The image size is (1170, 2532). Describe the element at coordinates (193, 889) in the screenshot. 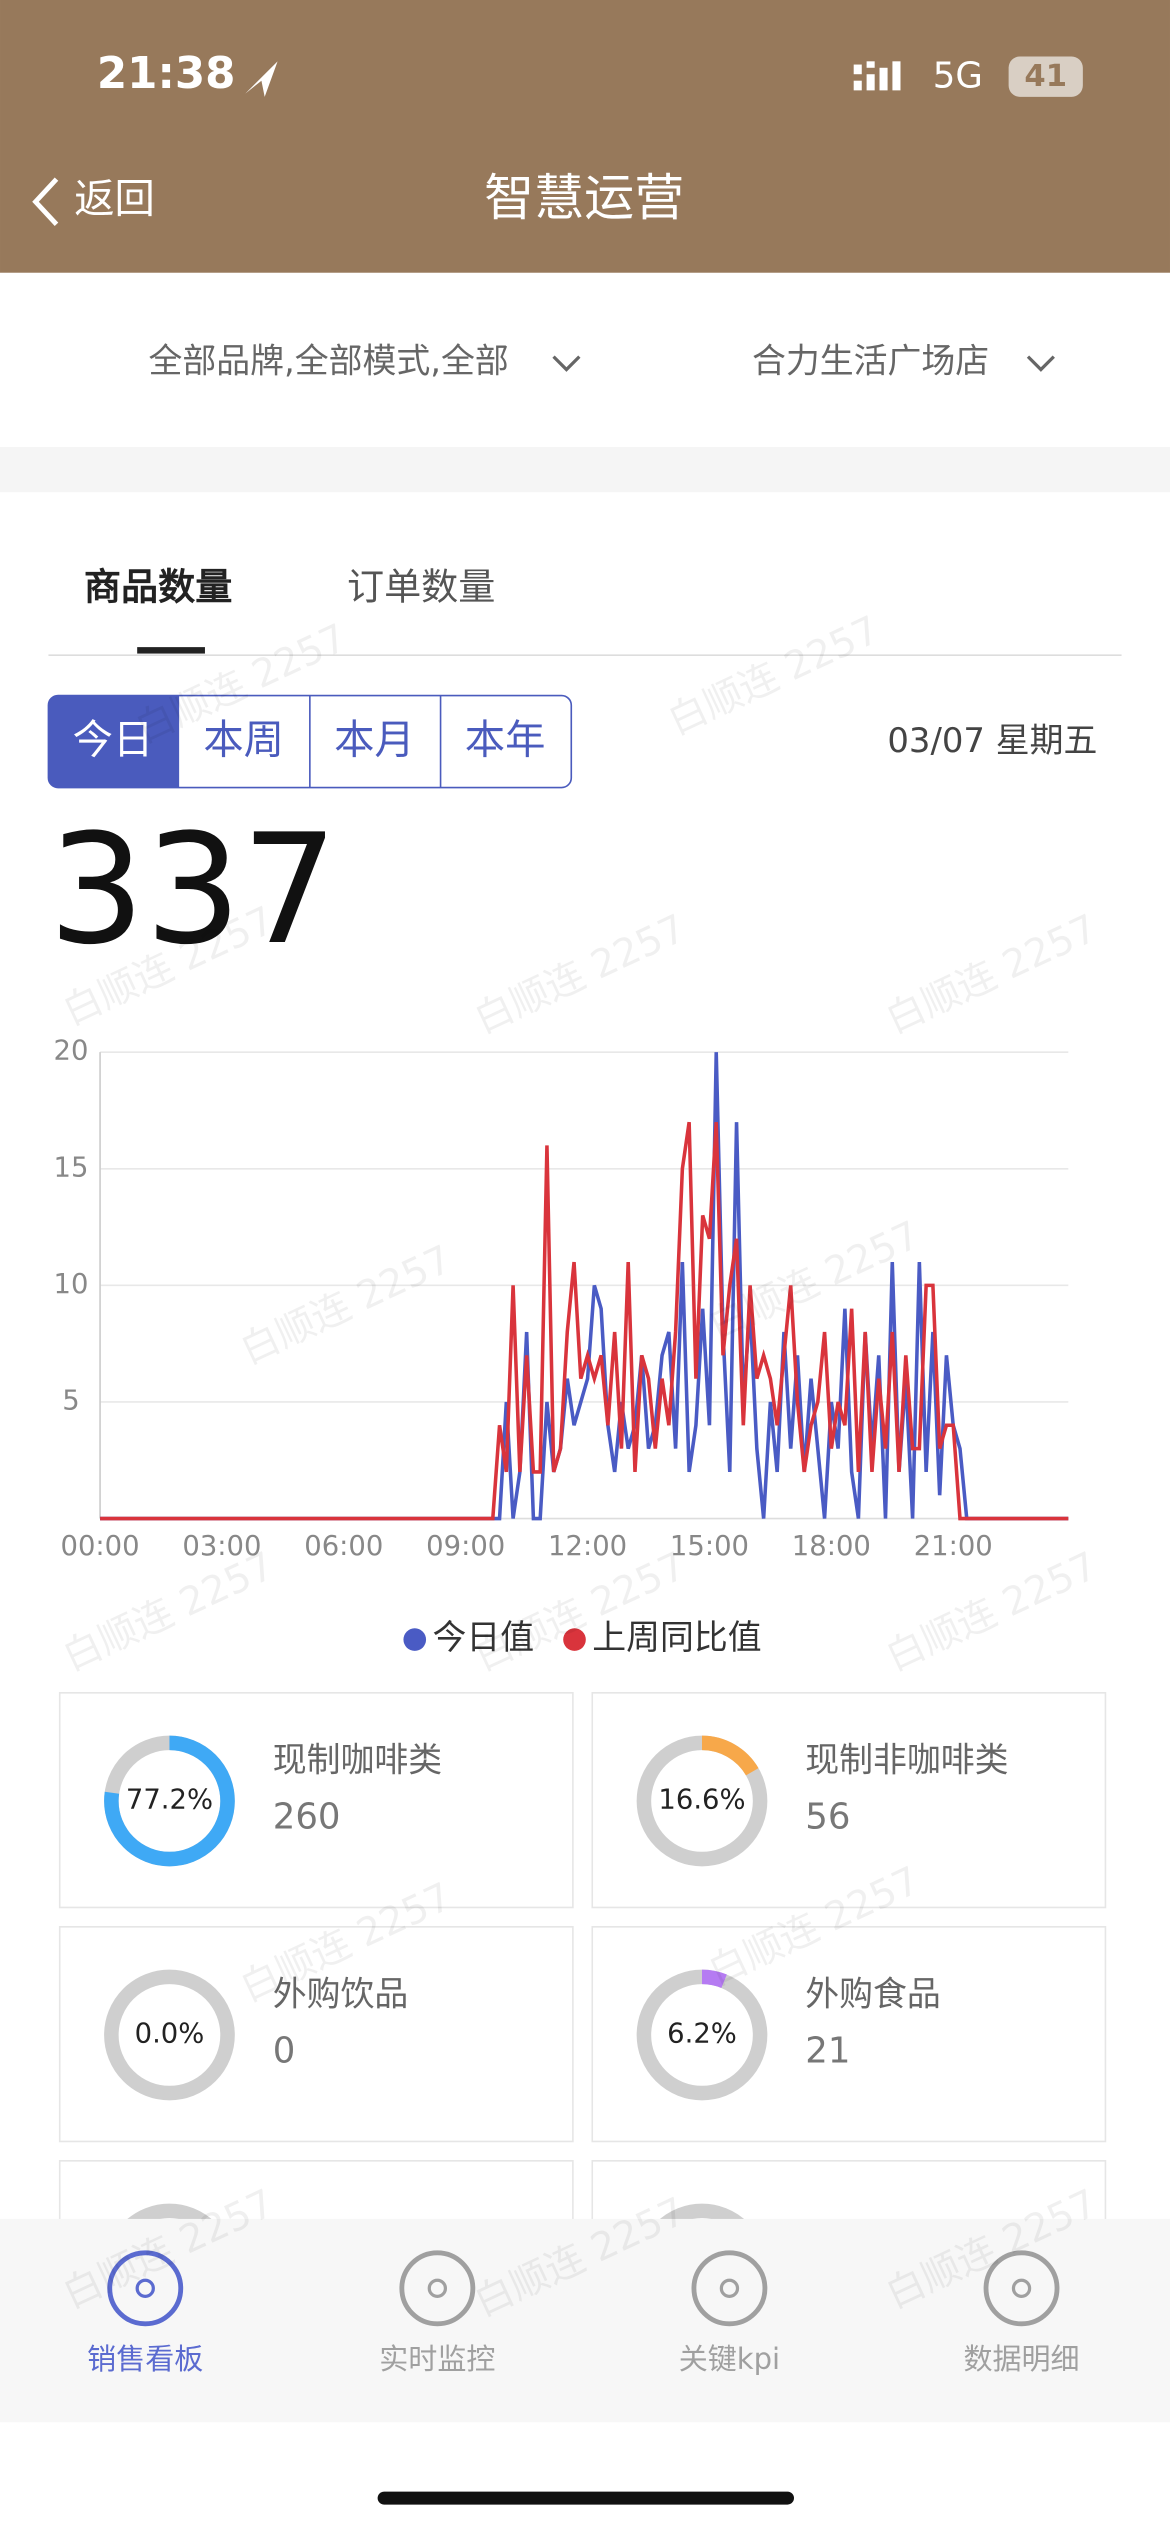

I see `total: 337` at that location.